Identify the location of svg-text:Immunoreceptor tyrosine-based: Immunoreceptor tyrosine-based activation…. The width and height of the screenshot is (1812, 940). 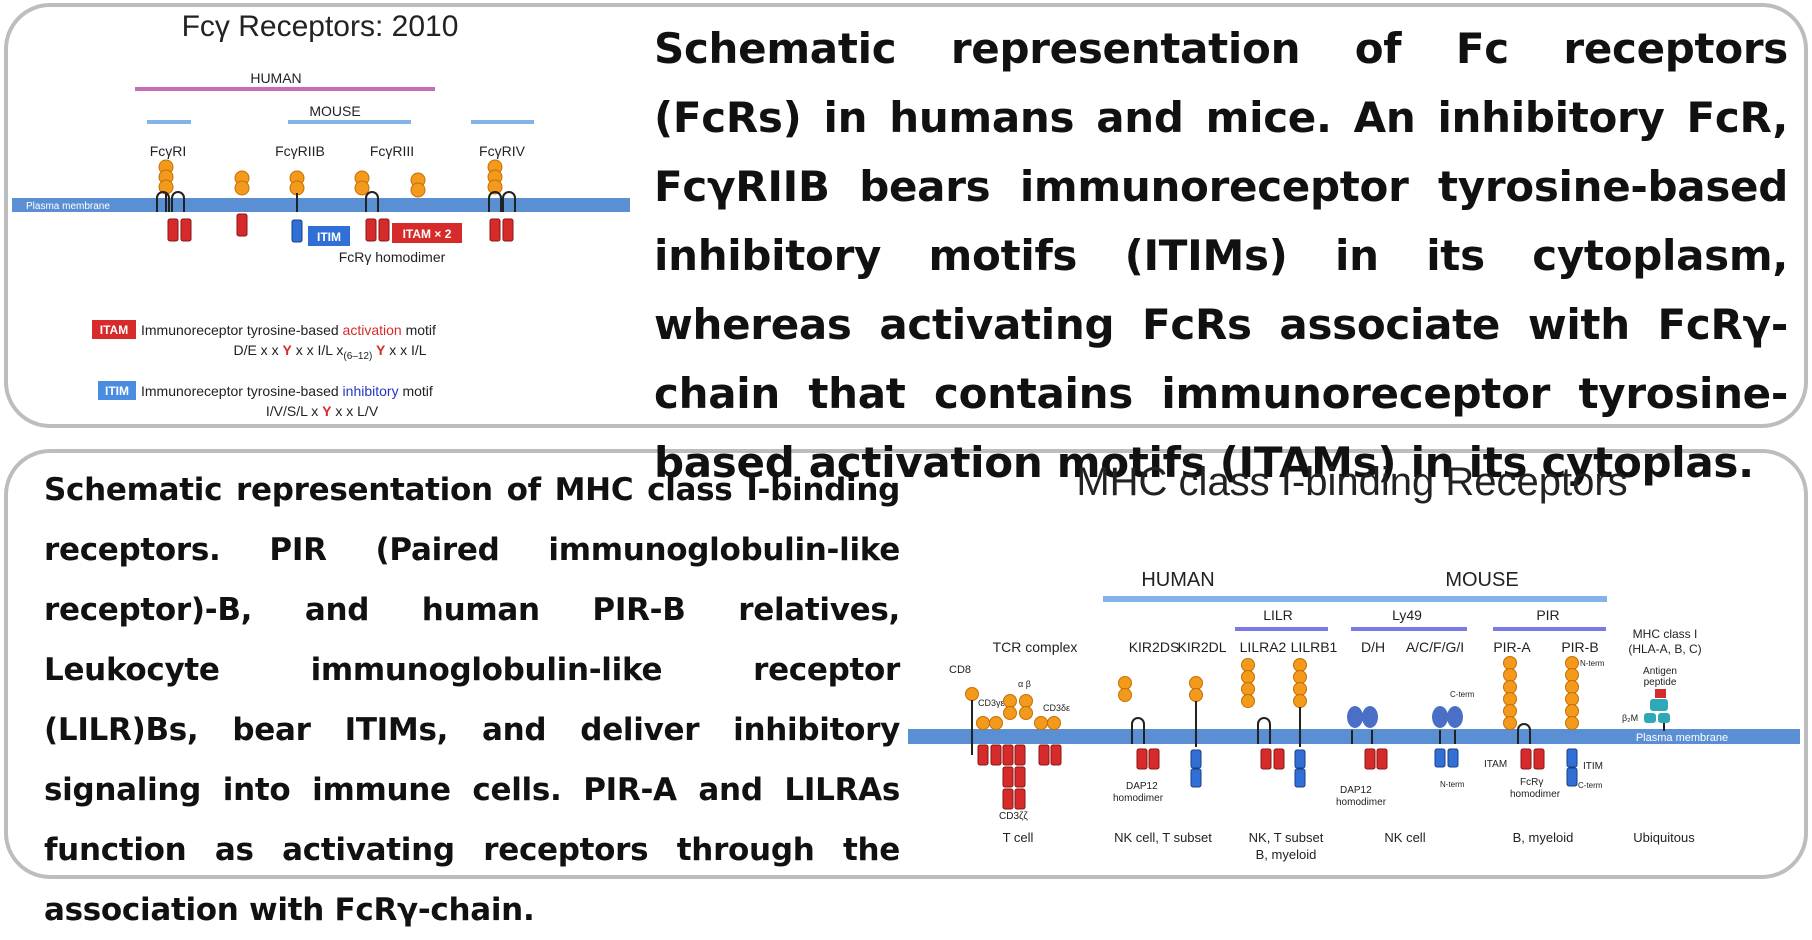
(288, 330).